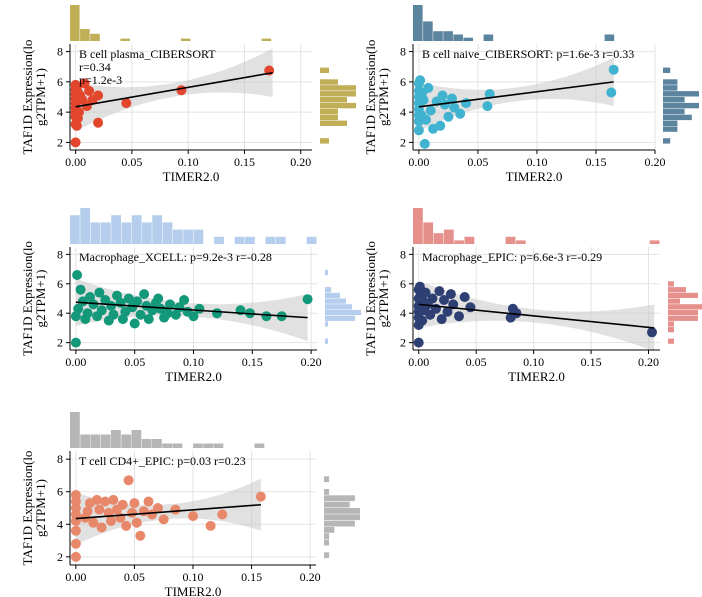 The image size is (702, 597). What do you see at coordinates (383, 97) in the screenshot?
I see `y-axis-label-line2: g2TPM+1)` at bounding box center [383, 97].